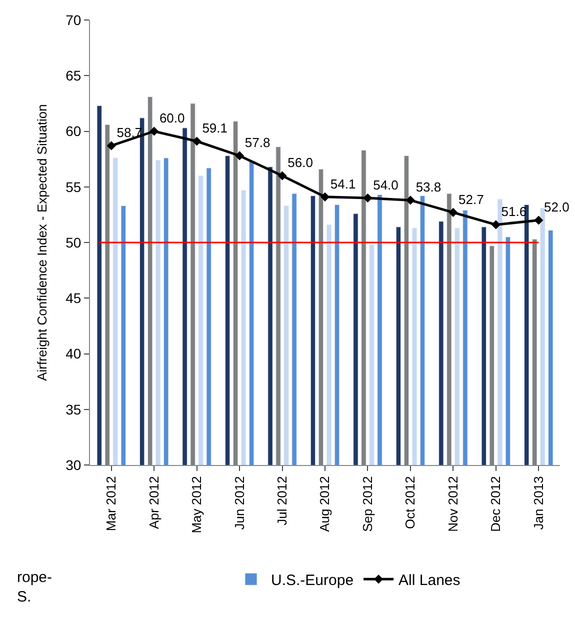 The height and width of the screenshot is (635, 575). What do you see at coordinates (343, 184) in the screenshot?
I see `data-label: 54.1` at bounding box center [343, 184].